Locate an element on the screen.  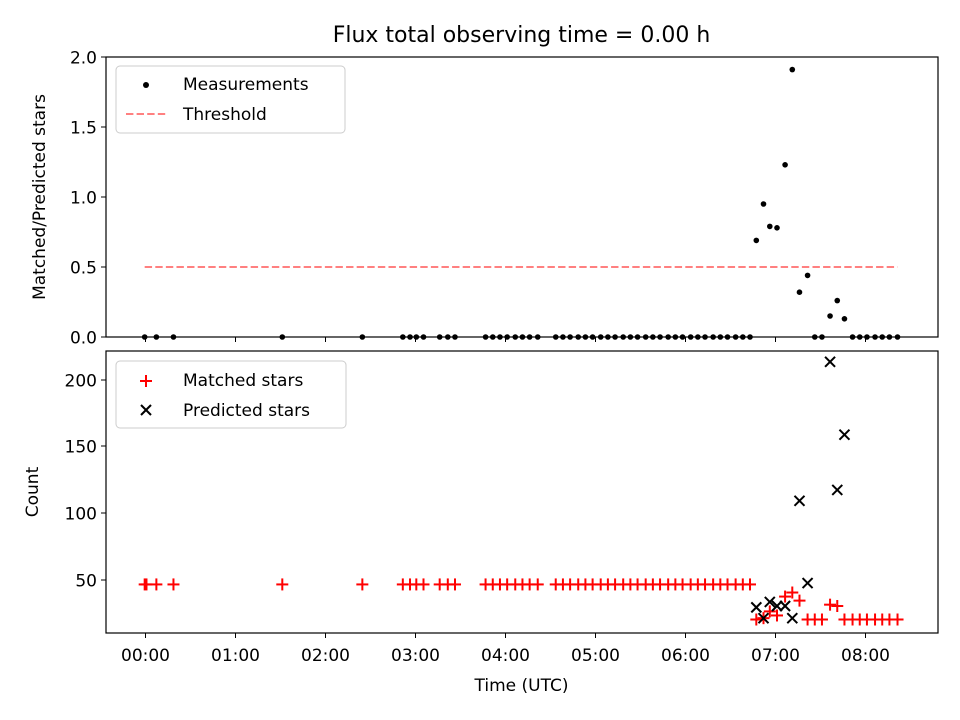
legend-label-matched: Matched stars is located at coordinates (243, 381).